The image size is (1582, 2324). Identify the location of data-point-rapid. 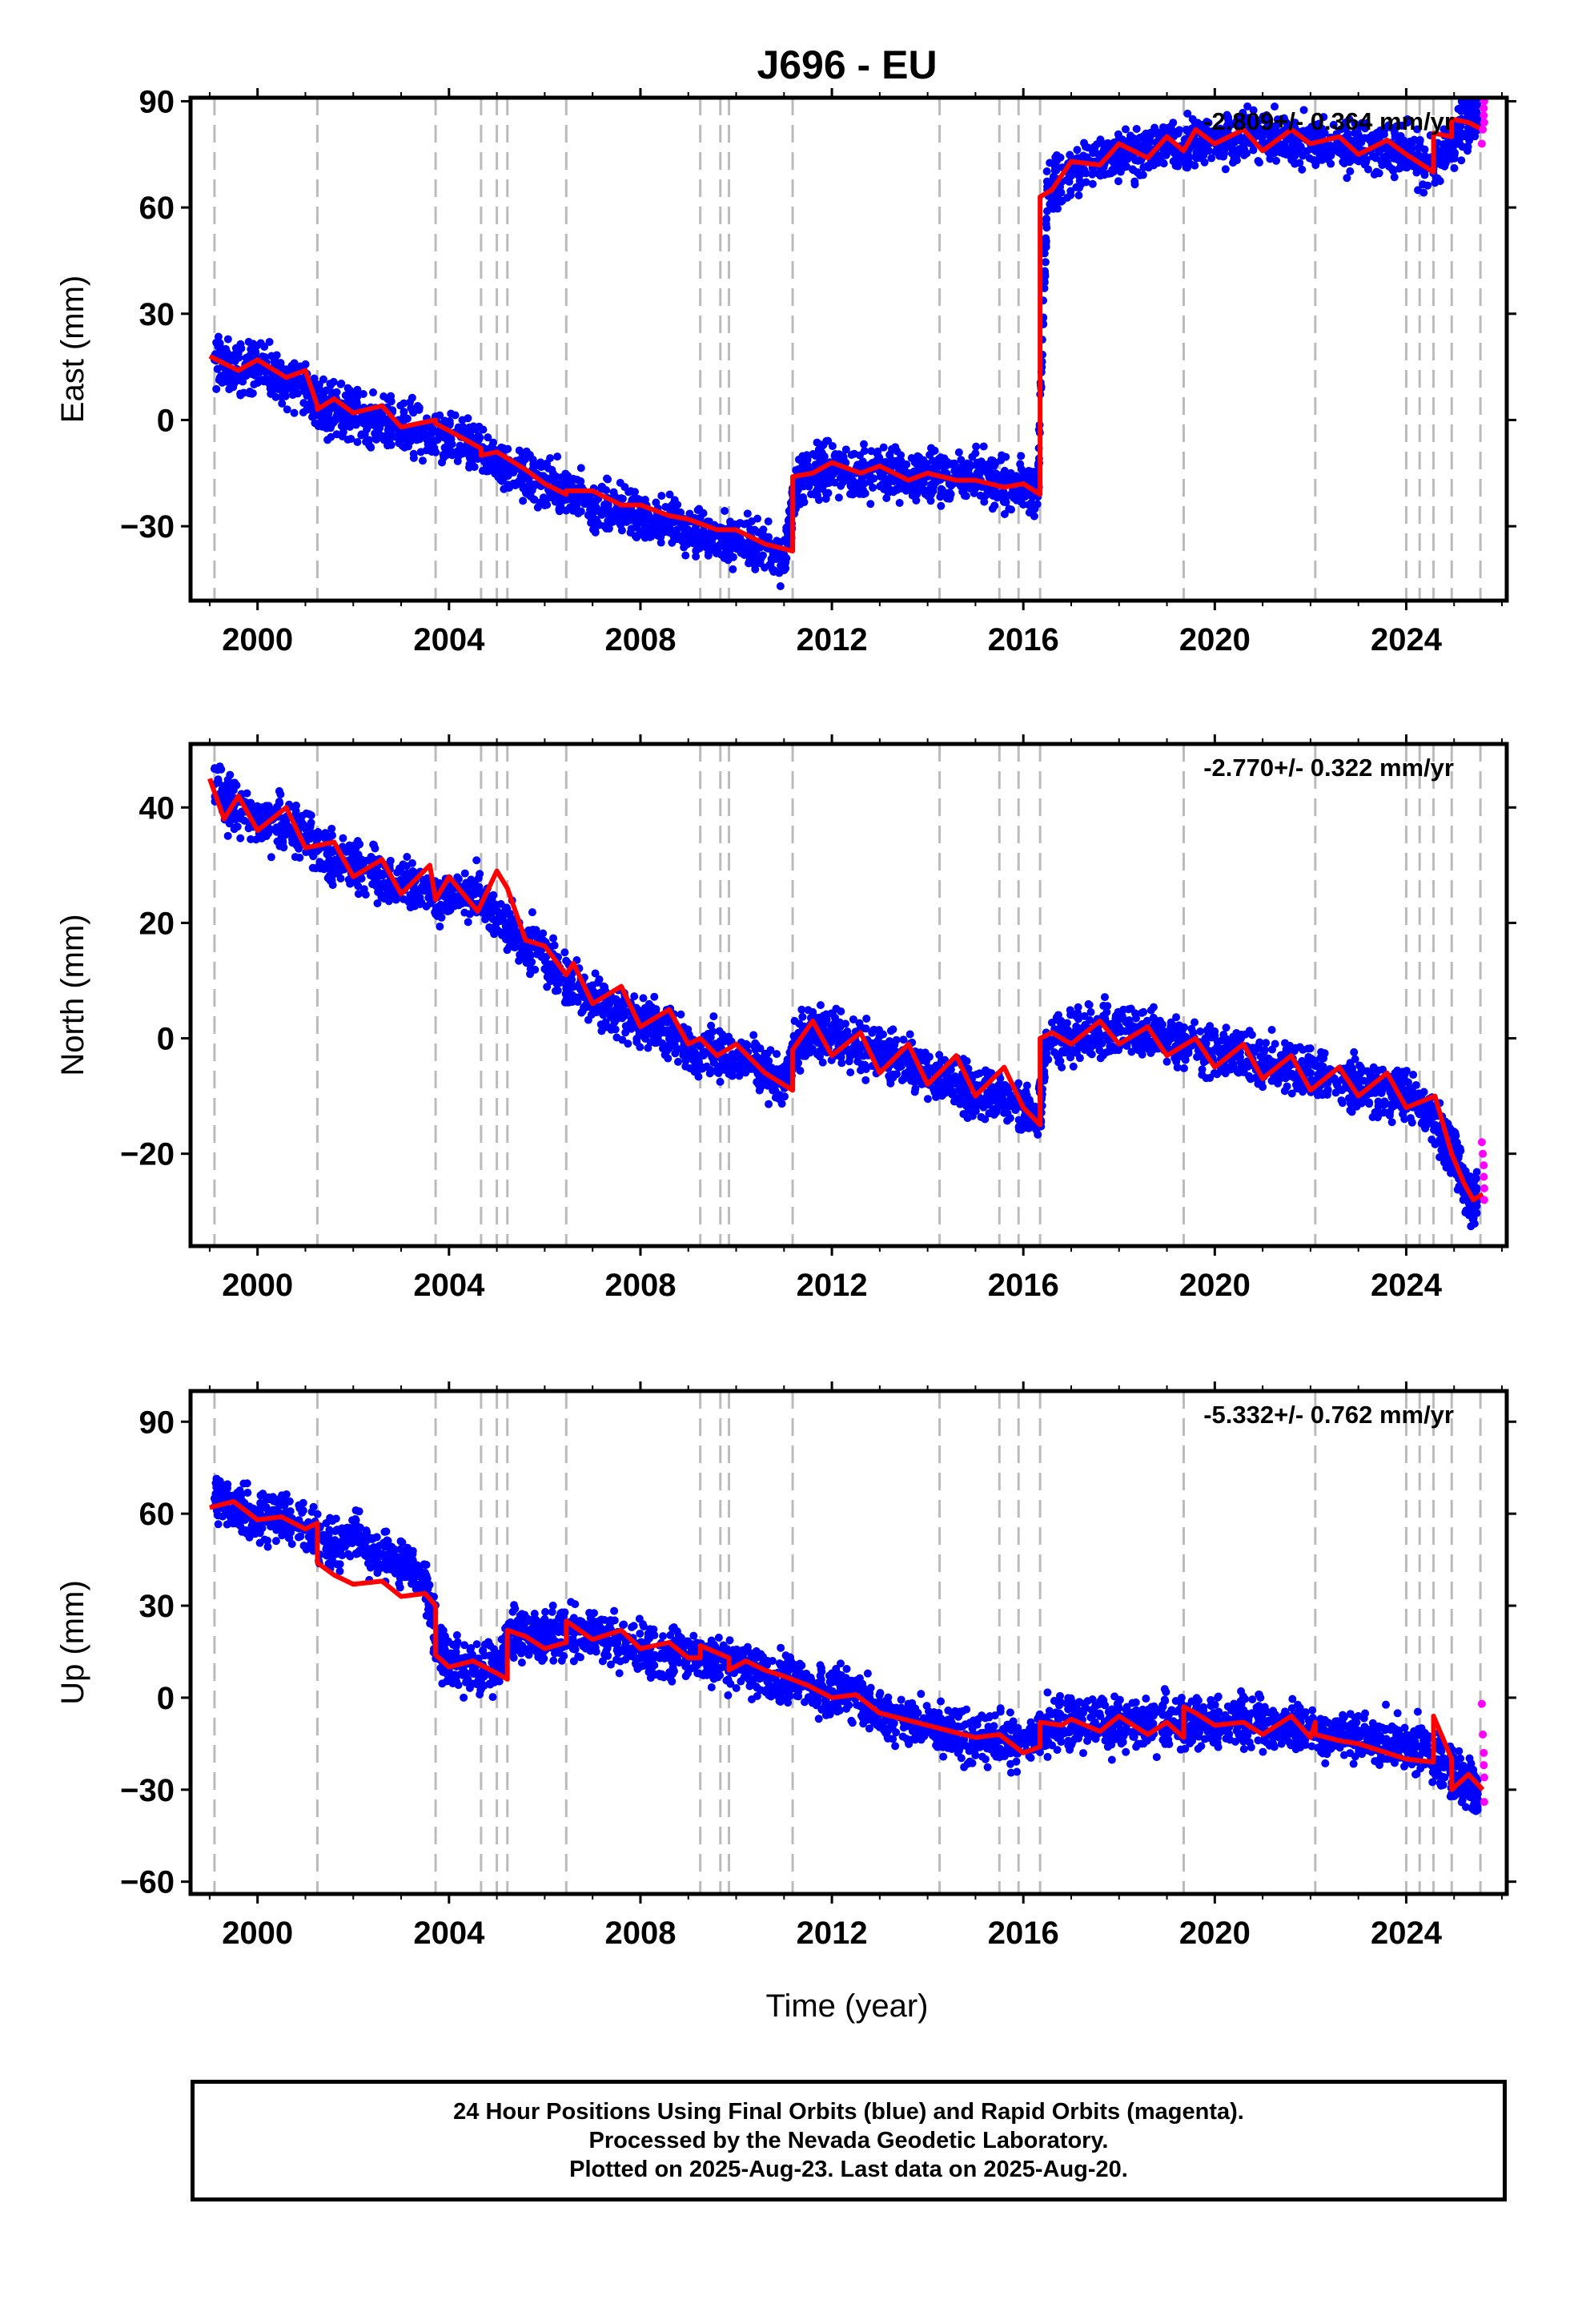
(1484, 123).